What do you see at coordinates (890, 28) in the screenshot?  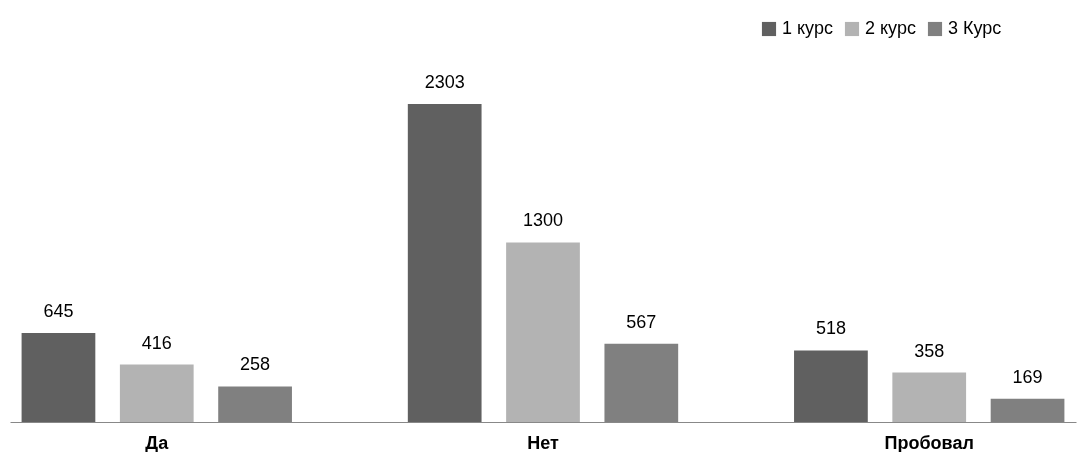 I see `legend-label: 2 курс` at bounding box center [890, 28].